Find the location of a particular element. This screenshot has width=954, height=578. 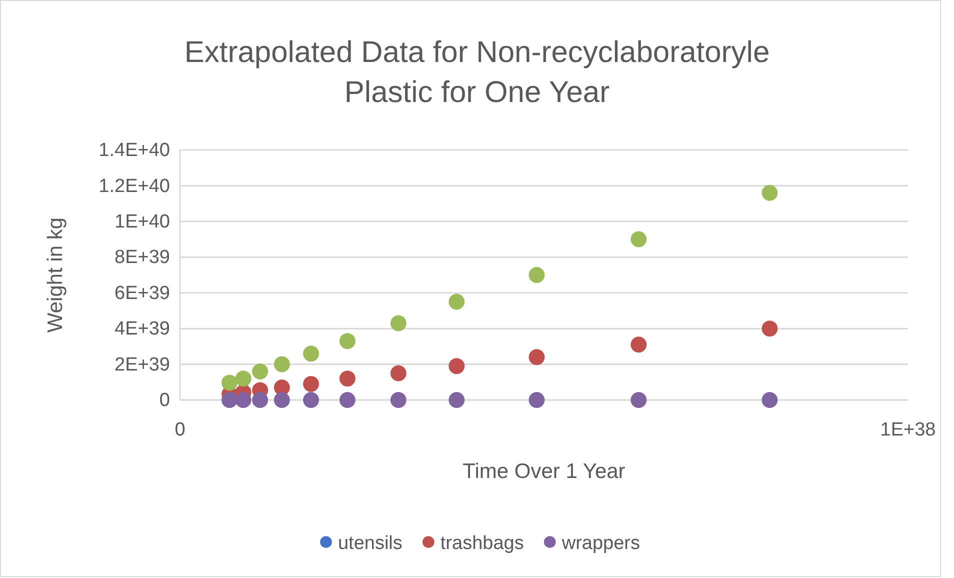

legend-label: trashbags is located at coordinates (482, 543).